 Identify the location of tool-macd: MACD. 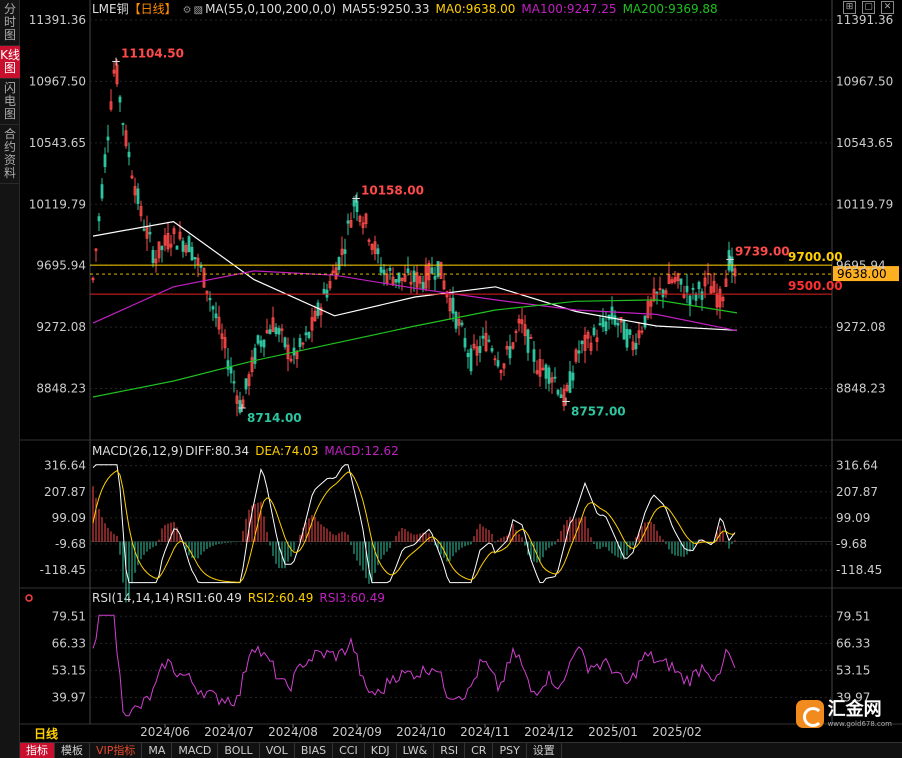
(195, 750).